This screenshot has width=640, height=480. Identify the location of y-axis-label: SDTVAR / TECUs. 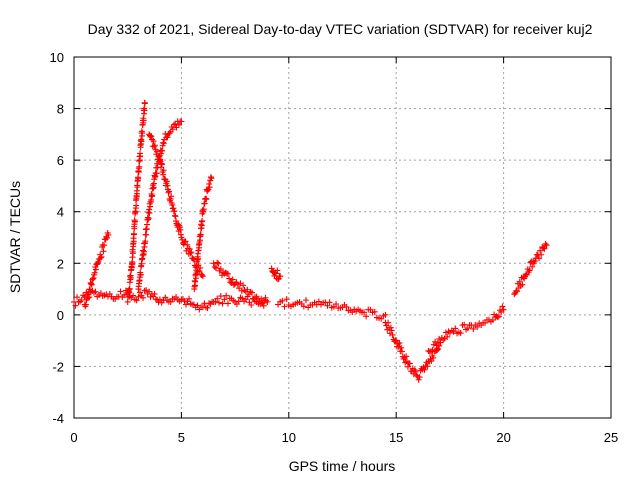
(15, 237).